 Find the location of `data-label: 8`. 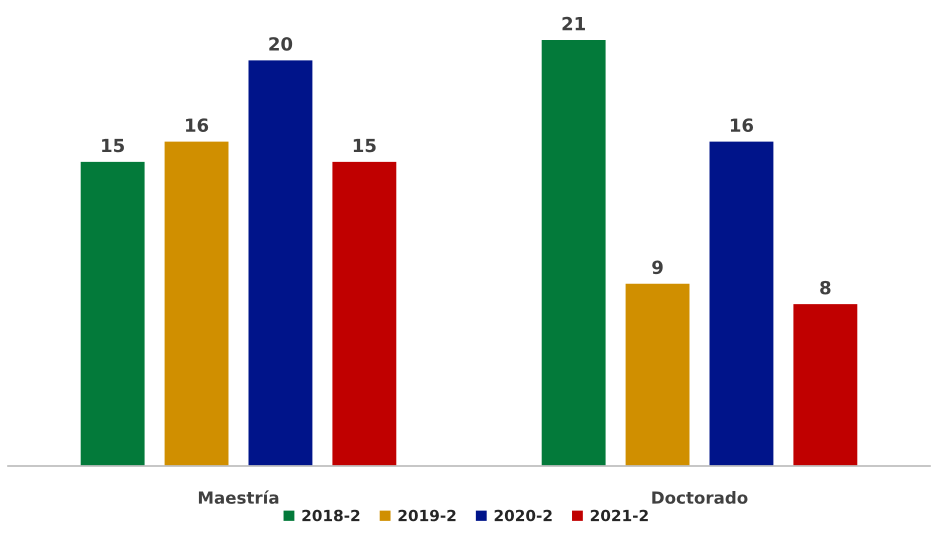

data-label: 8 is located at coordinates (825, 287).